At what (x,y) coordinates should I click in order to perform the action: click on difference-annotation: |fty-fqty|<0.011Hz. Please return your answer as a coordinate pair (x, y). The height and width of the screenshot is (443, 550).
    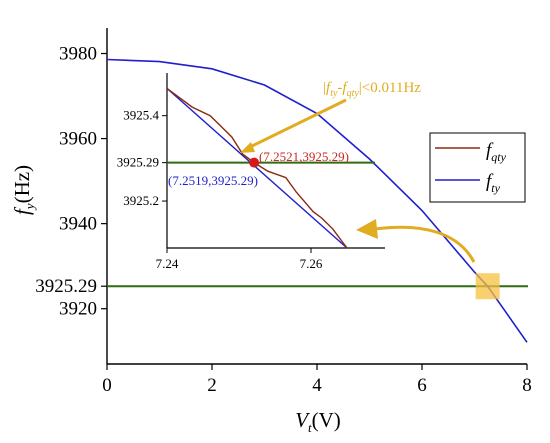
    Looking at the image, I should click on (372, 89).